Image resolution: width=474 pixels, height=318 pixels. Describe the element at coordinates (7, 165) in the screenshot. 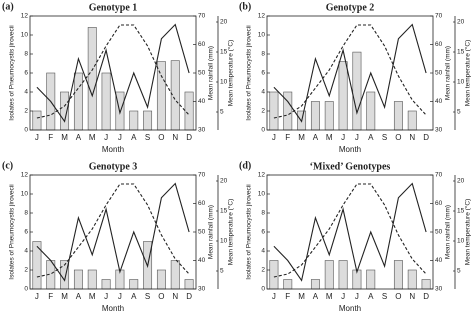

I see `panel-label: (c)` at that location.